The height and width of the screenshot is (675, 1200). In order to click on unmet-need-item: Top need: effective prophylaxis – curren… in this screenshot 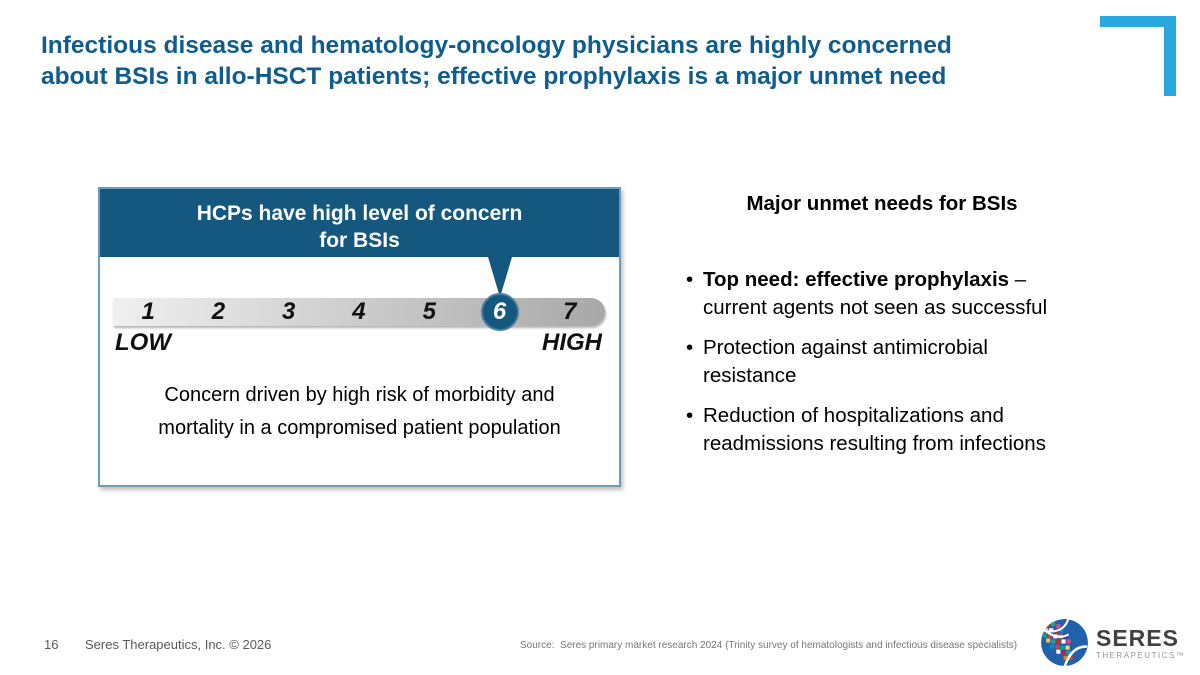, I will do `click(885, 293)`.